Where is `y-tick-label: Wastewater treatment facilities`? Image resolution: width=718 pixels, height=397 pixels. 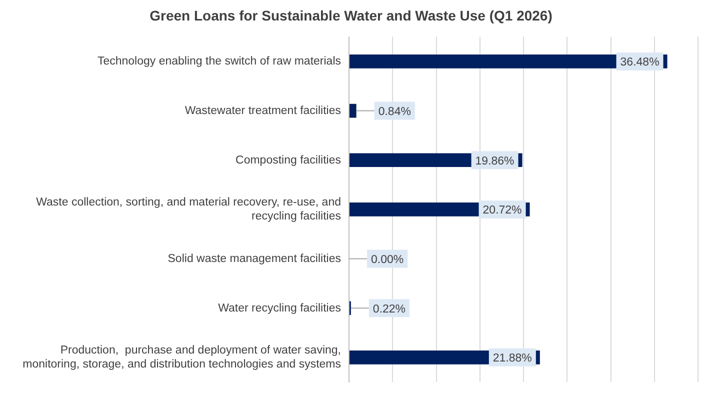
y-tick-label: Wastewater treatment facilities is located at coordinates (263, 110).